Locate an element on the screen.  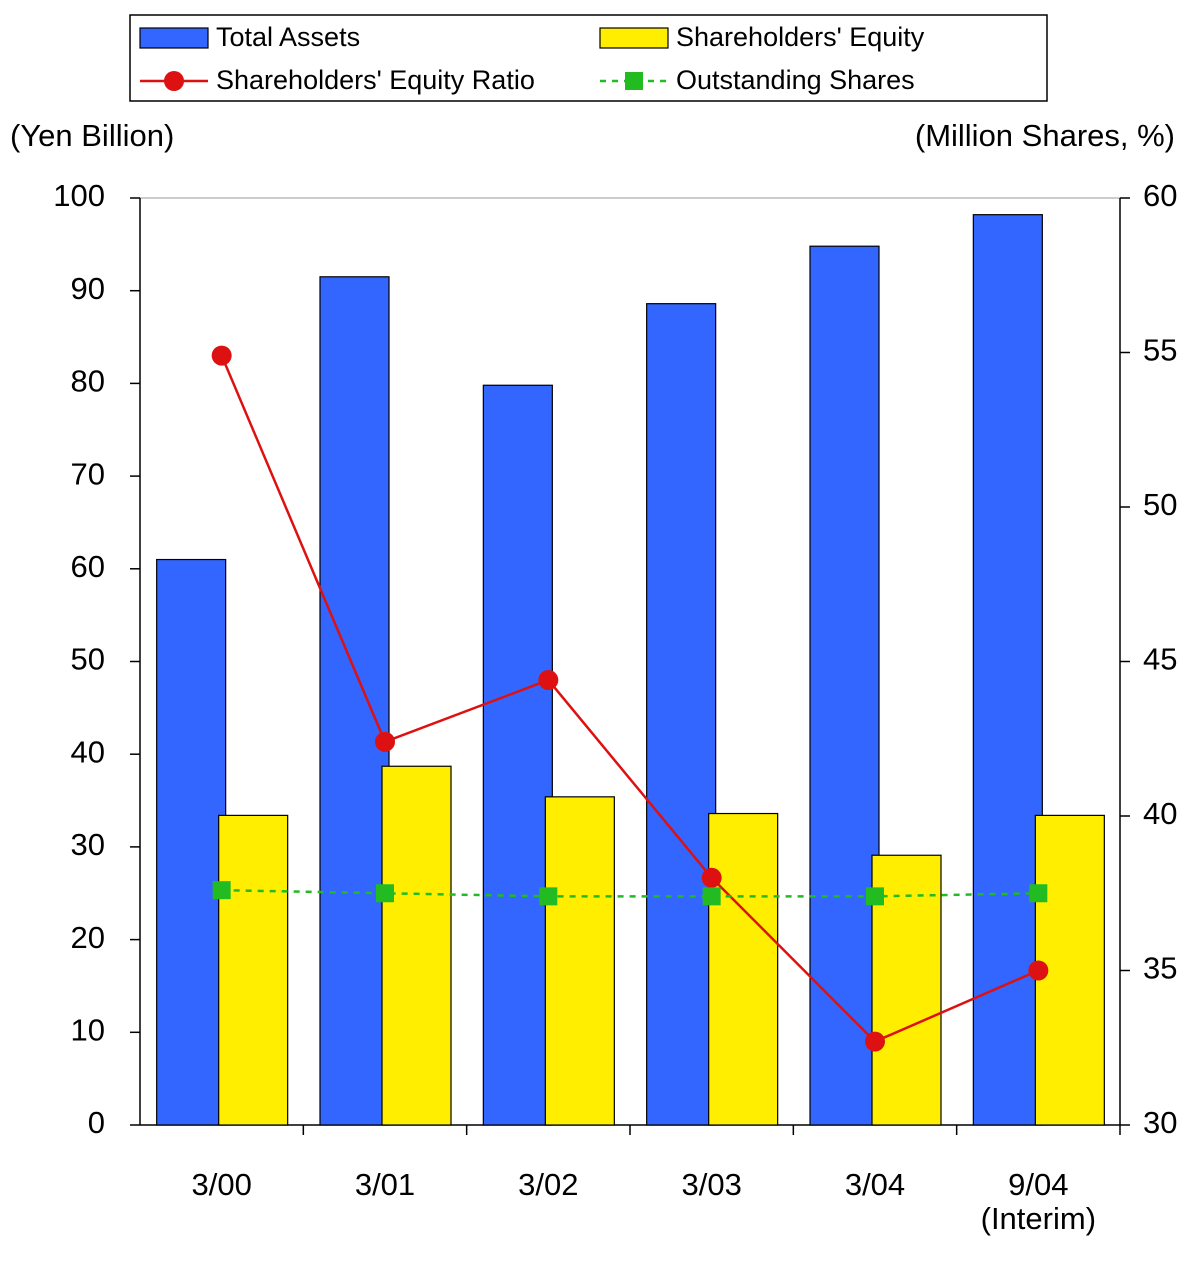
y2-tick-label: 60 is located at coordinates (1160, 195).